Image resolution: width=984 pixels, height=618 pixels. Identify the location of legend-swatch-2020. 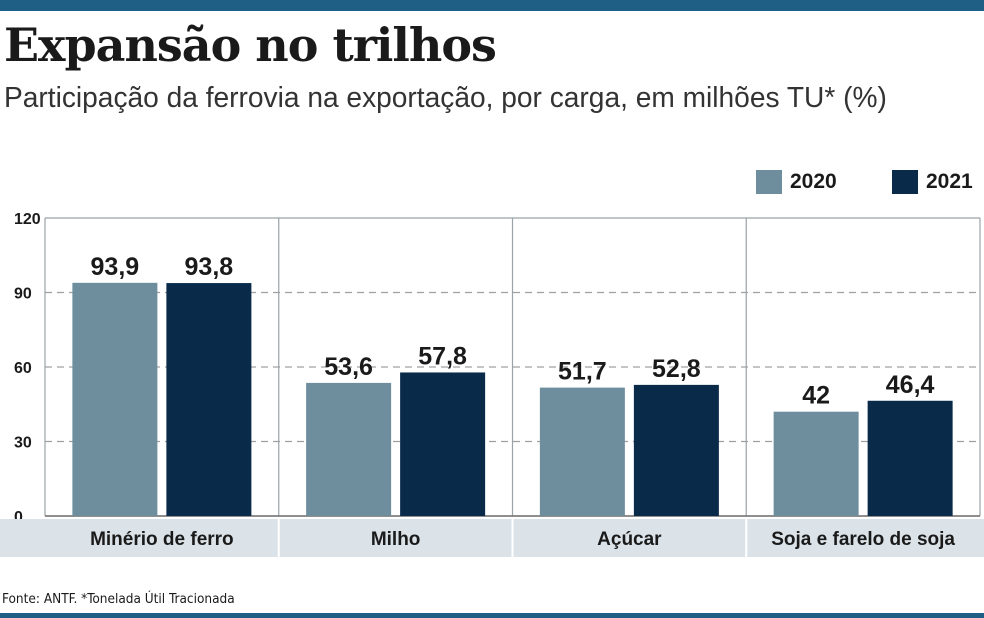
(769, 182).